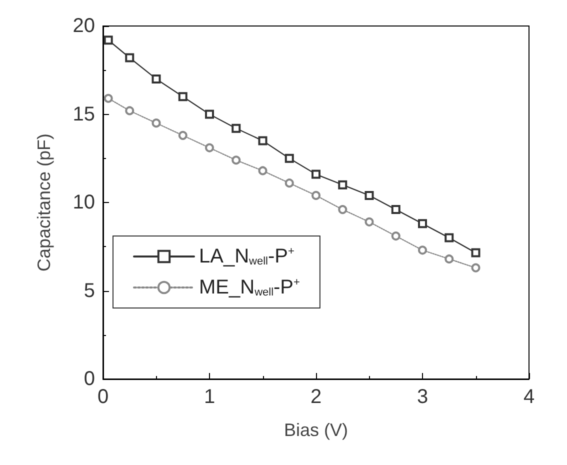  I want to click on legend-label: ME_Nwell-P+, so click(249, 287).